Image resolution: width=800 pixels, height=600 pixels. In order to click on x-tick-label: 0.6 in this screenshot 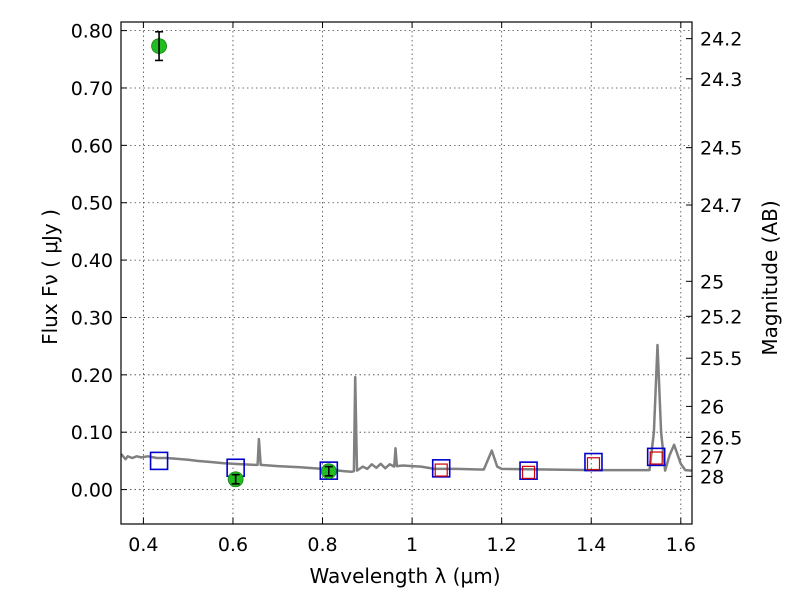, I will do `click(233, 545)`.